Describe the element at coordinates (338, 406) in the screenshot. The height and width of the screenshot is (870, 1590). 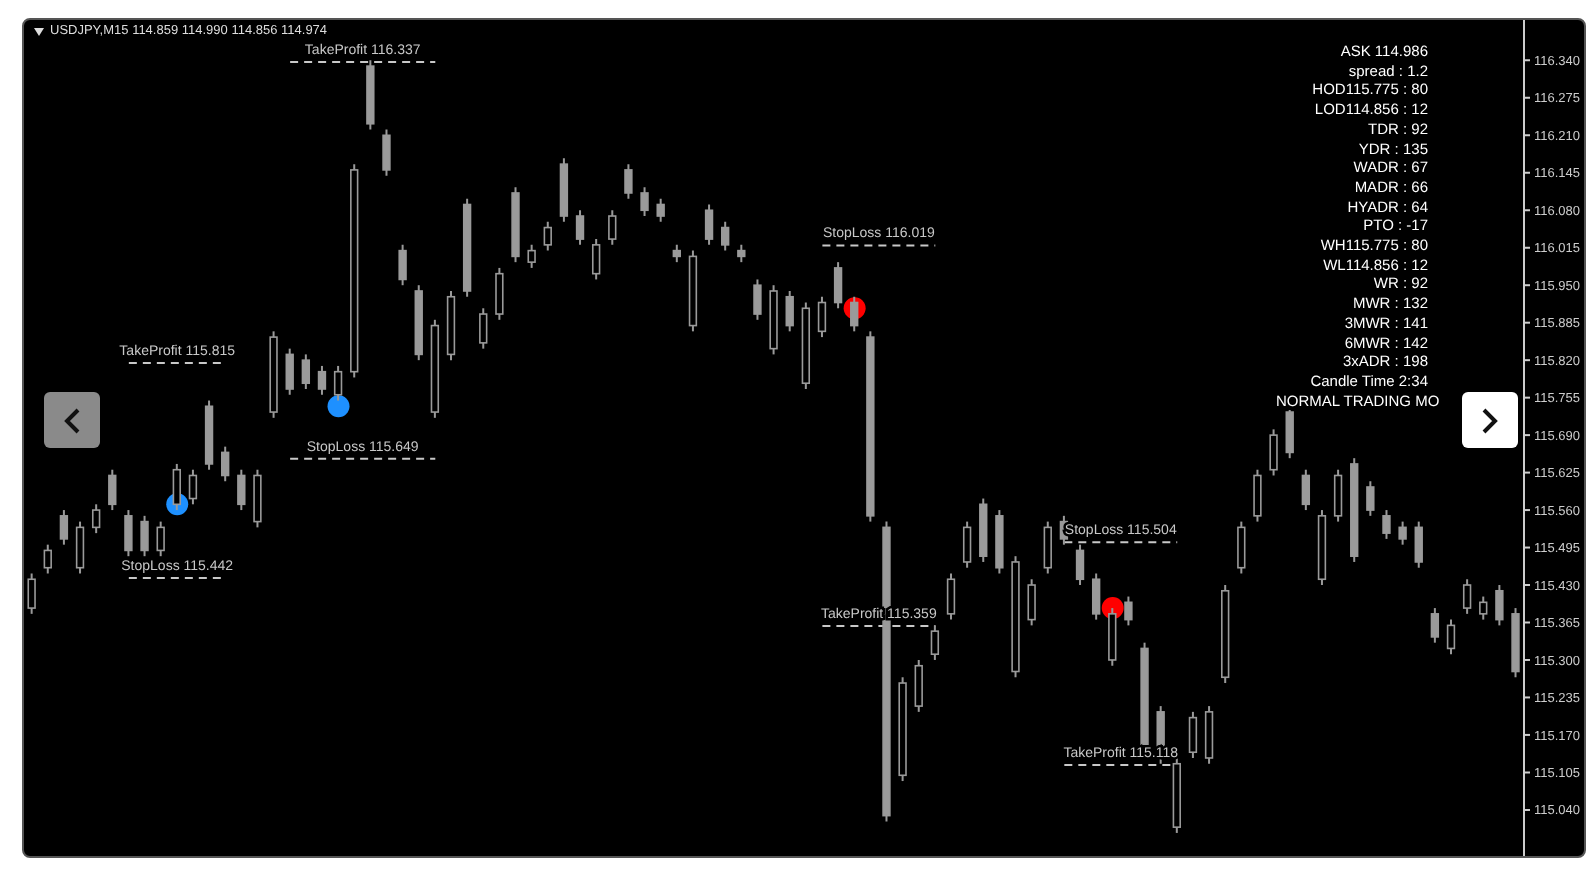
I see `point` at that location.